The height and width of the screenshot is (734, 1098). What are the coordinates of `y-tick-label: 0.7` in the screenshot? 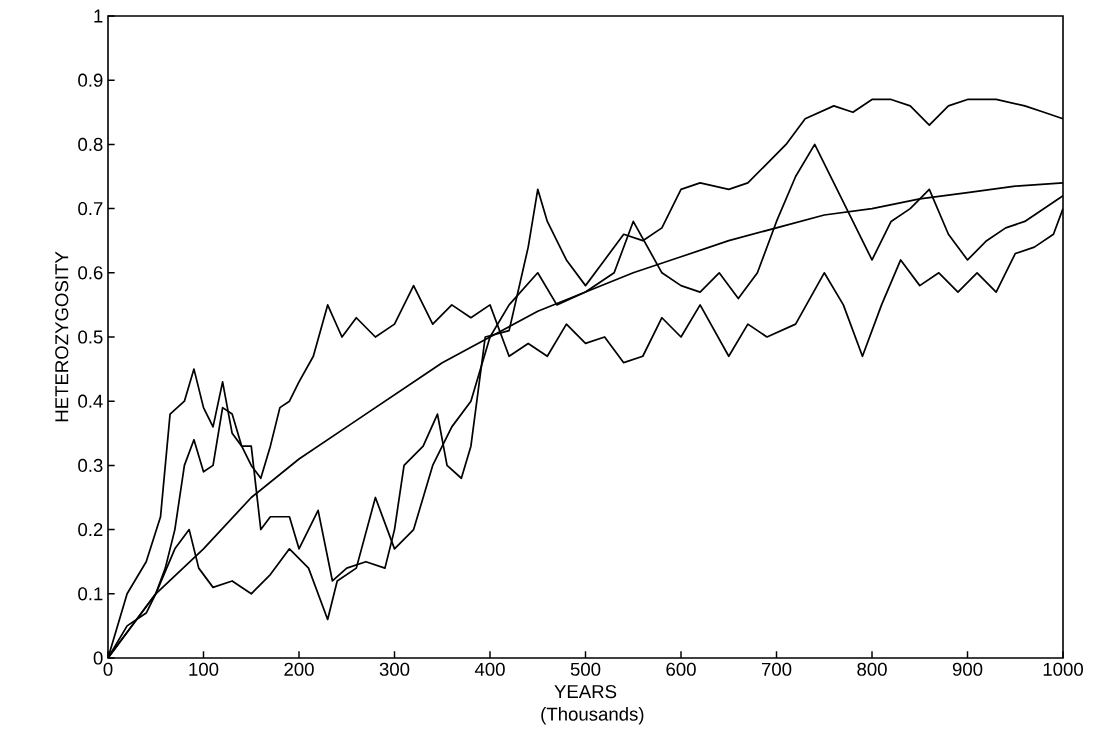 It's located at (90, 209).